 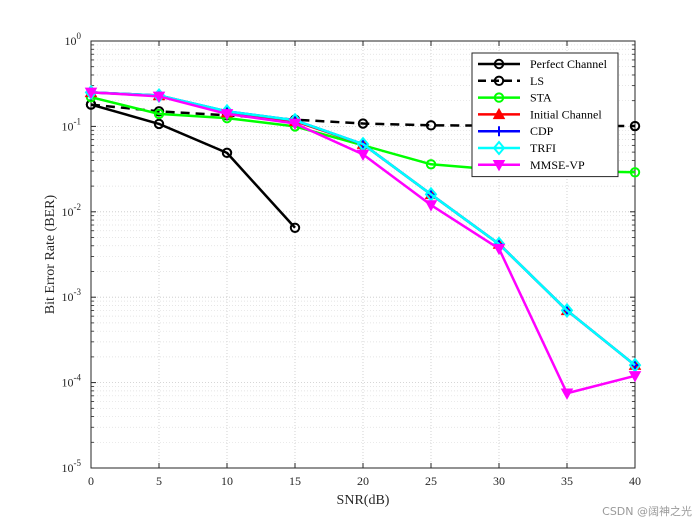 I want to click on legend-marker-sta, so click(x=499, y=97).